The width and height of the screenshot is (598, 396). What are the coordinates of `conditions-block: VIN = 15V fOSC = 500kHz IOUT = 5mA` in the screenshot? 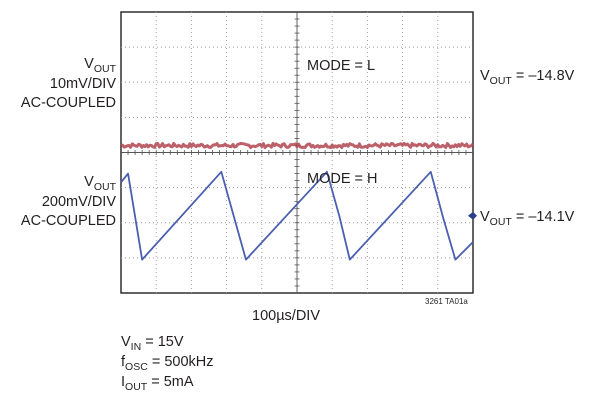 It's located at (167, 363).